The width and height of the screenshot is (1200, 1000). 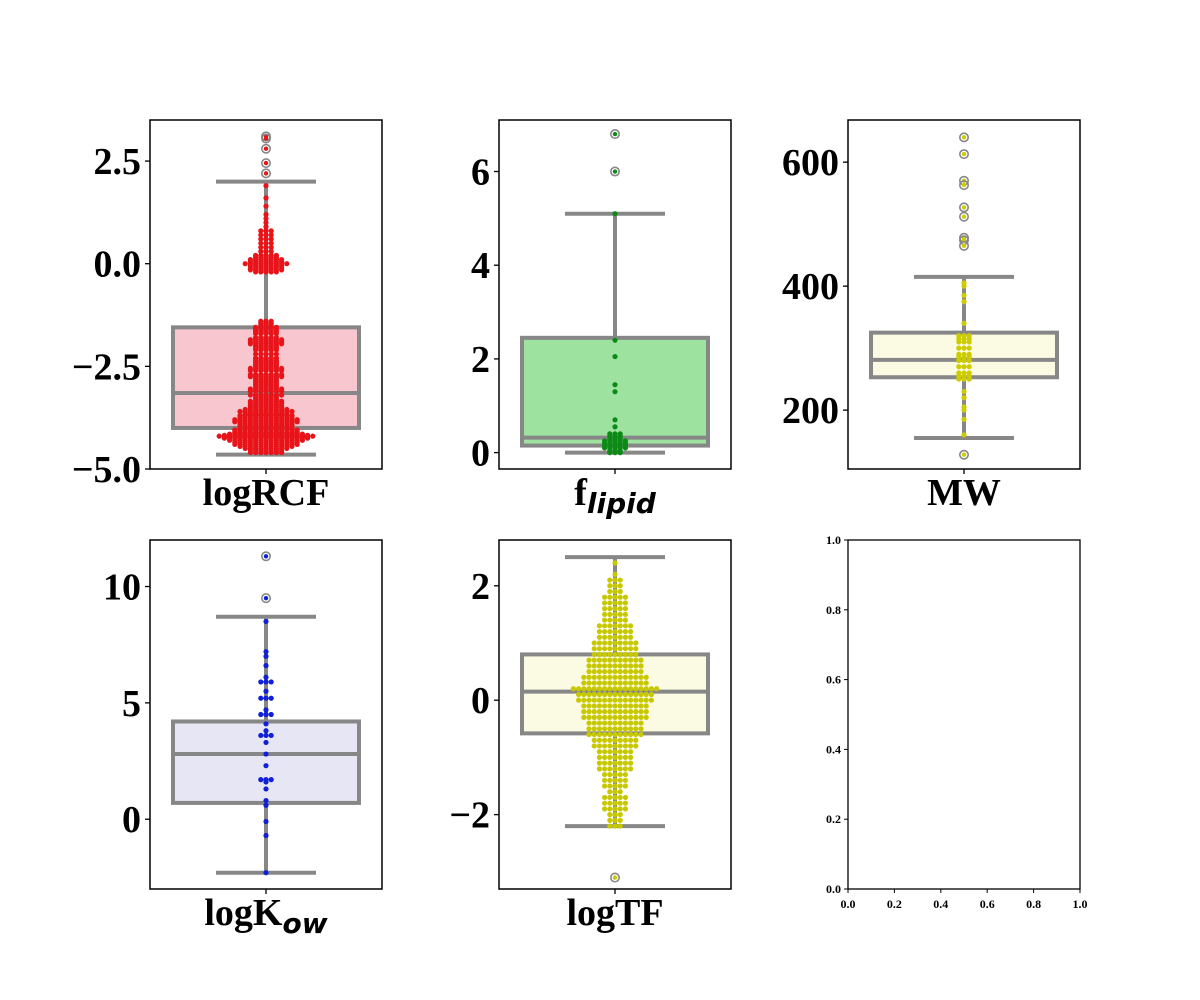 What do you see at coordinates (833, 540) in the screenshot?
I see `y-tick-label: 1.0` at bounding box center [833, 540].